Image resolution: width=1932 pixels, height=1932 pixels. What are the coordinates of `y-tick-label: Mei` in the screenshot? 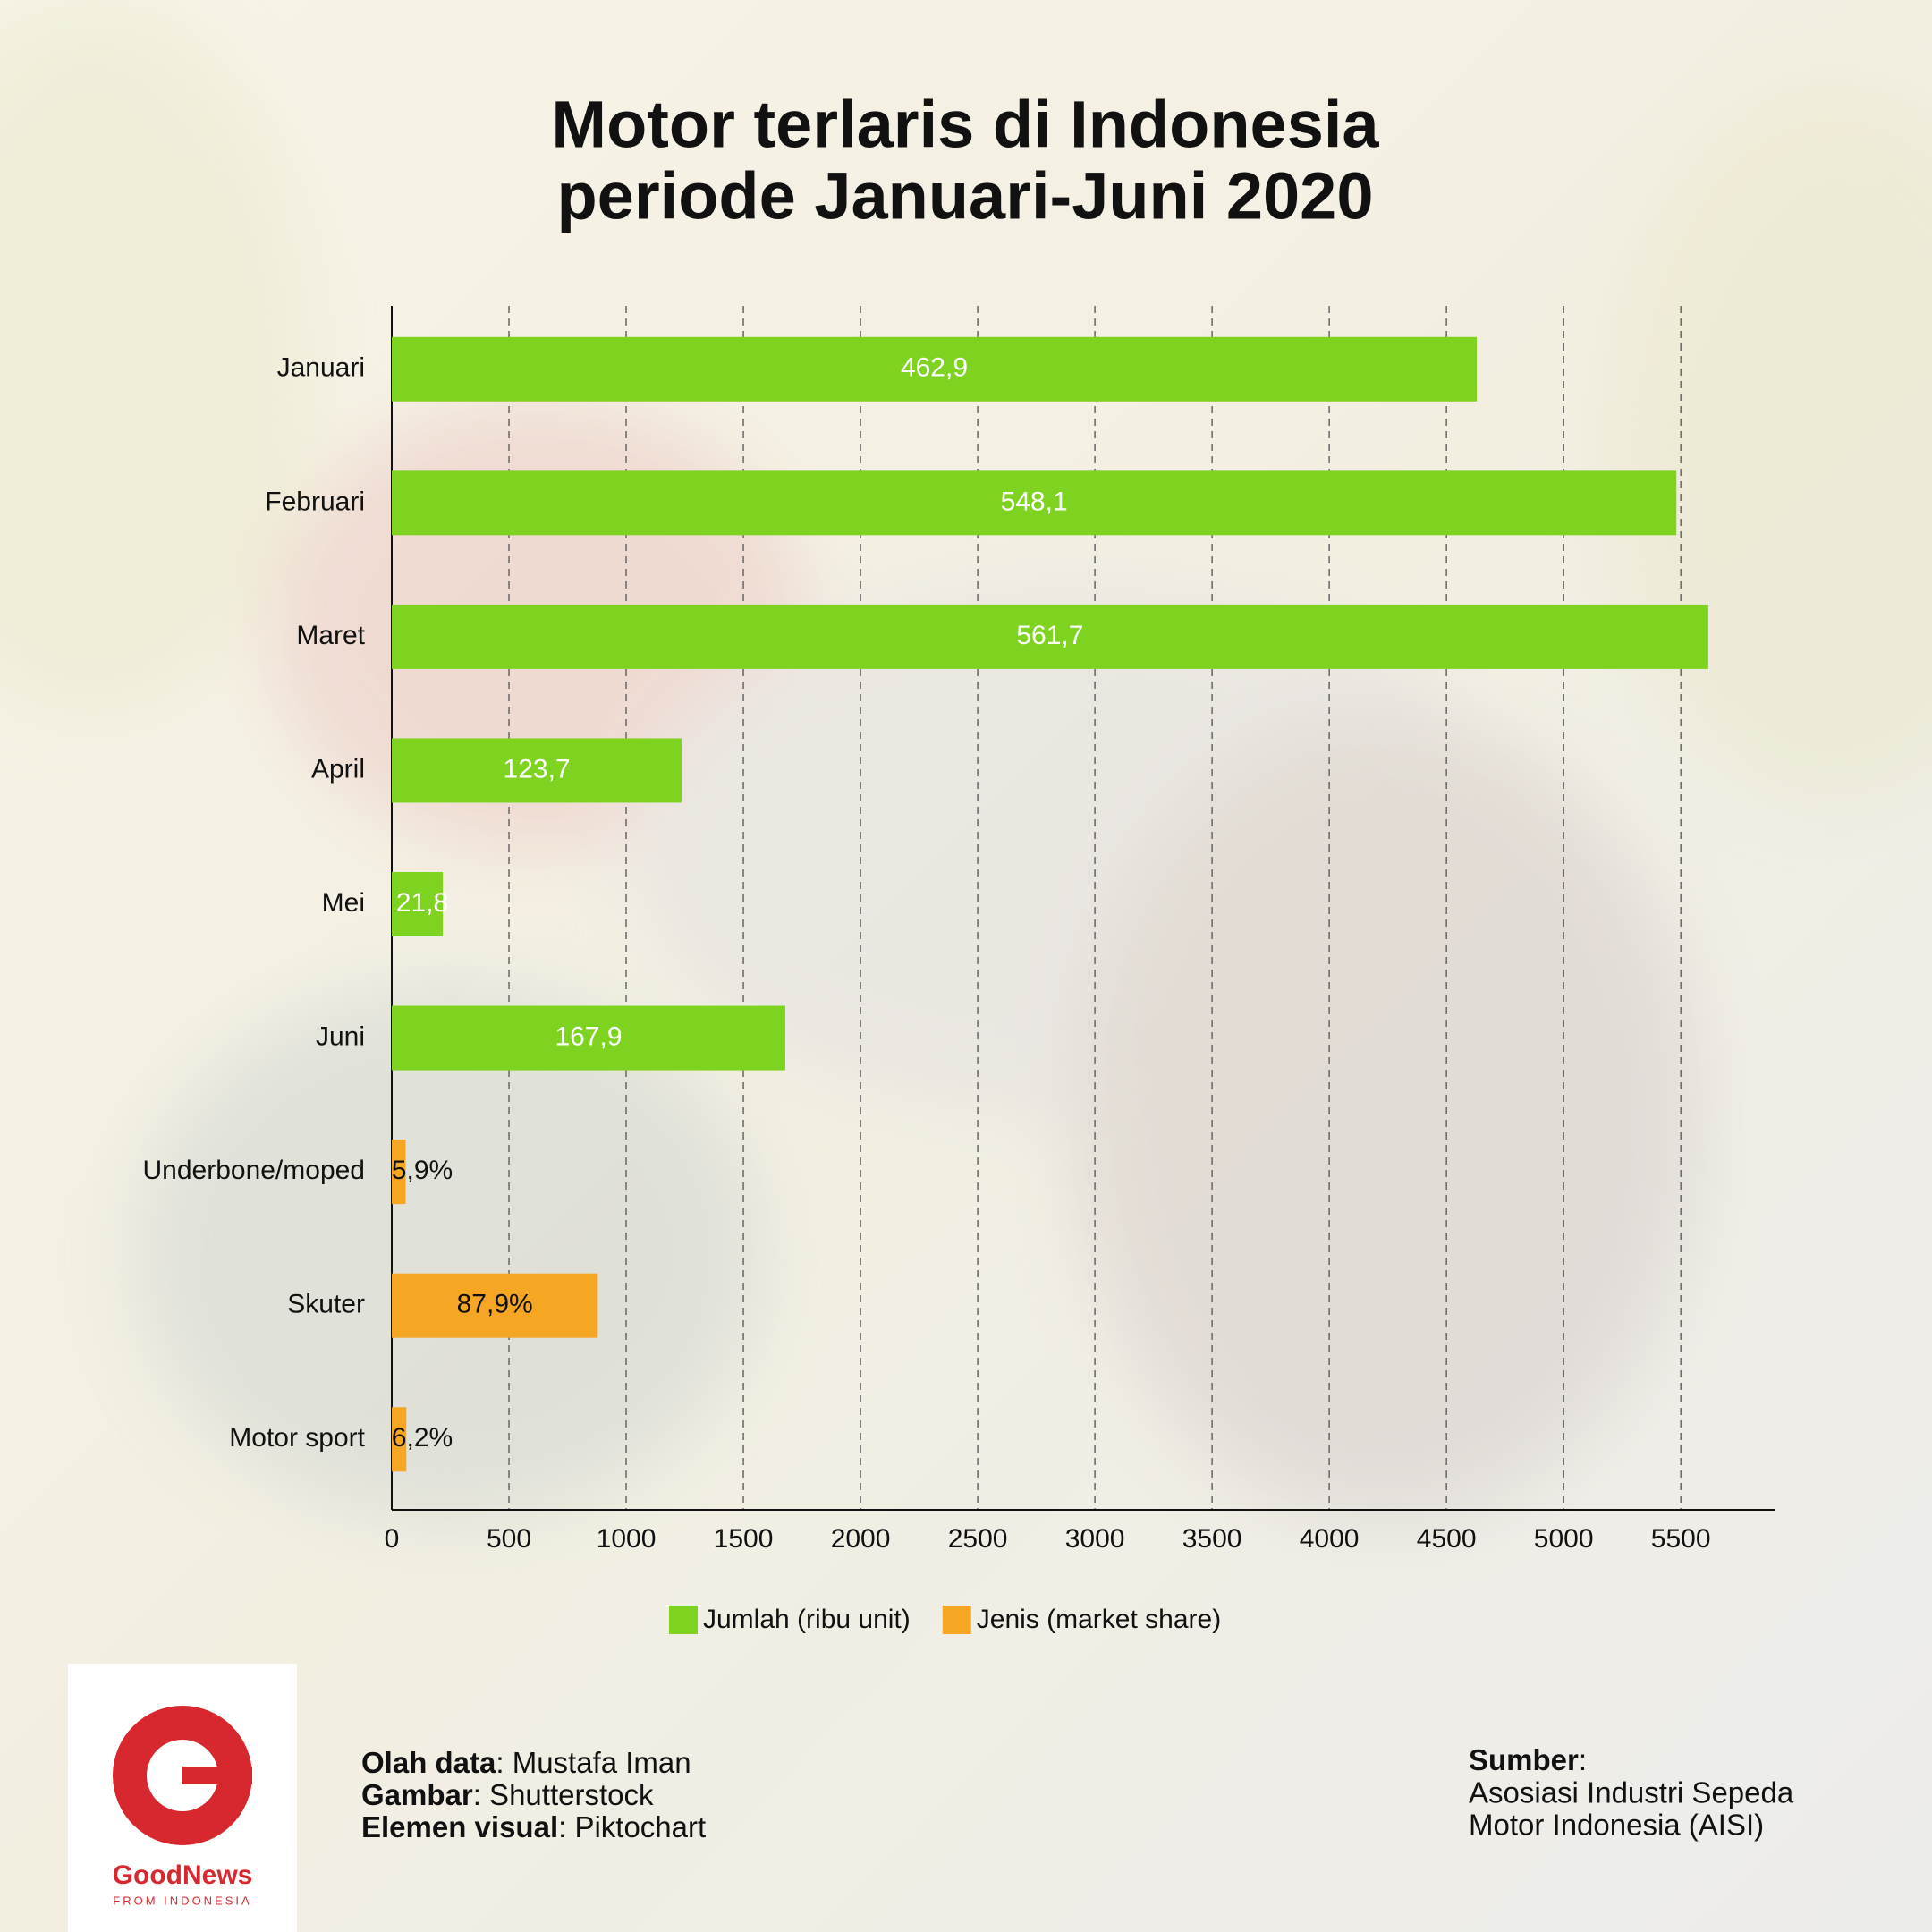 It's located at (343, 903).